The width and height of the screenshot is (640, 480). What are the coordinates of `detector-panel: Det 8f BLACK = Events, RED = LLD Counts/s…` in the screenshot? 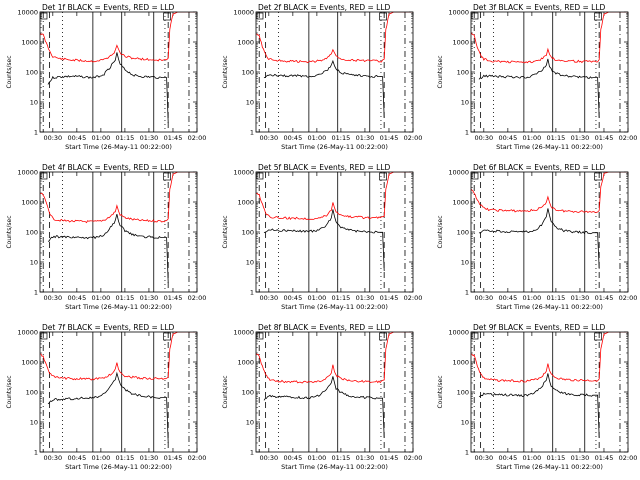 It's located at (322, 397).